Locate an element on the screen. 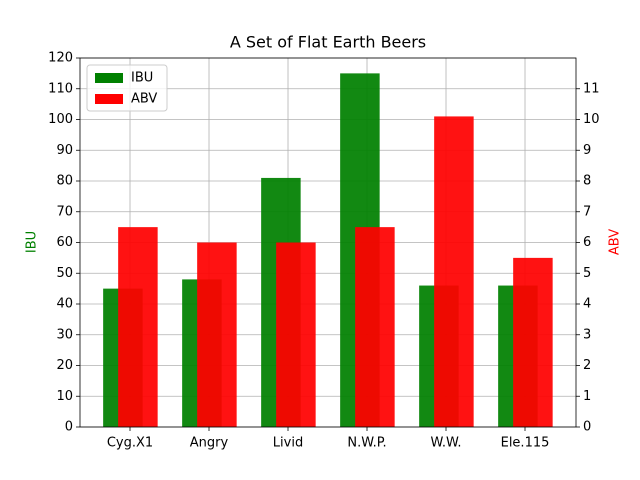 Image resolution: width=640 pixels, height=480 pixels. y2-tick-label: 7 is located at coordinates (587, 211).